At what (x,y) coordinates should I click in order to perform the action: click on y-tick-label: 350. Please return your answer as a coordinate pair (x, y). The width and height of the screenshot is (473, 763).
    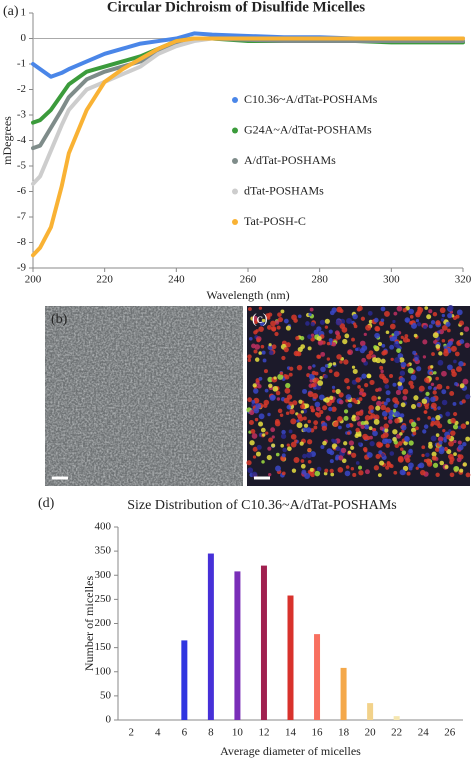
    Looking at the image, I should click on (103, 551).